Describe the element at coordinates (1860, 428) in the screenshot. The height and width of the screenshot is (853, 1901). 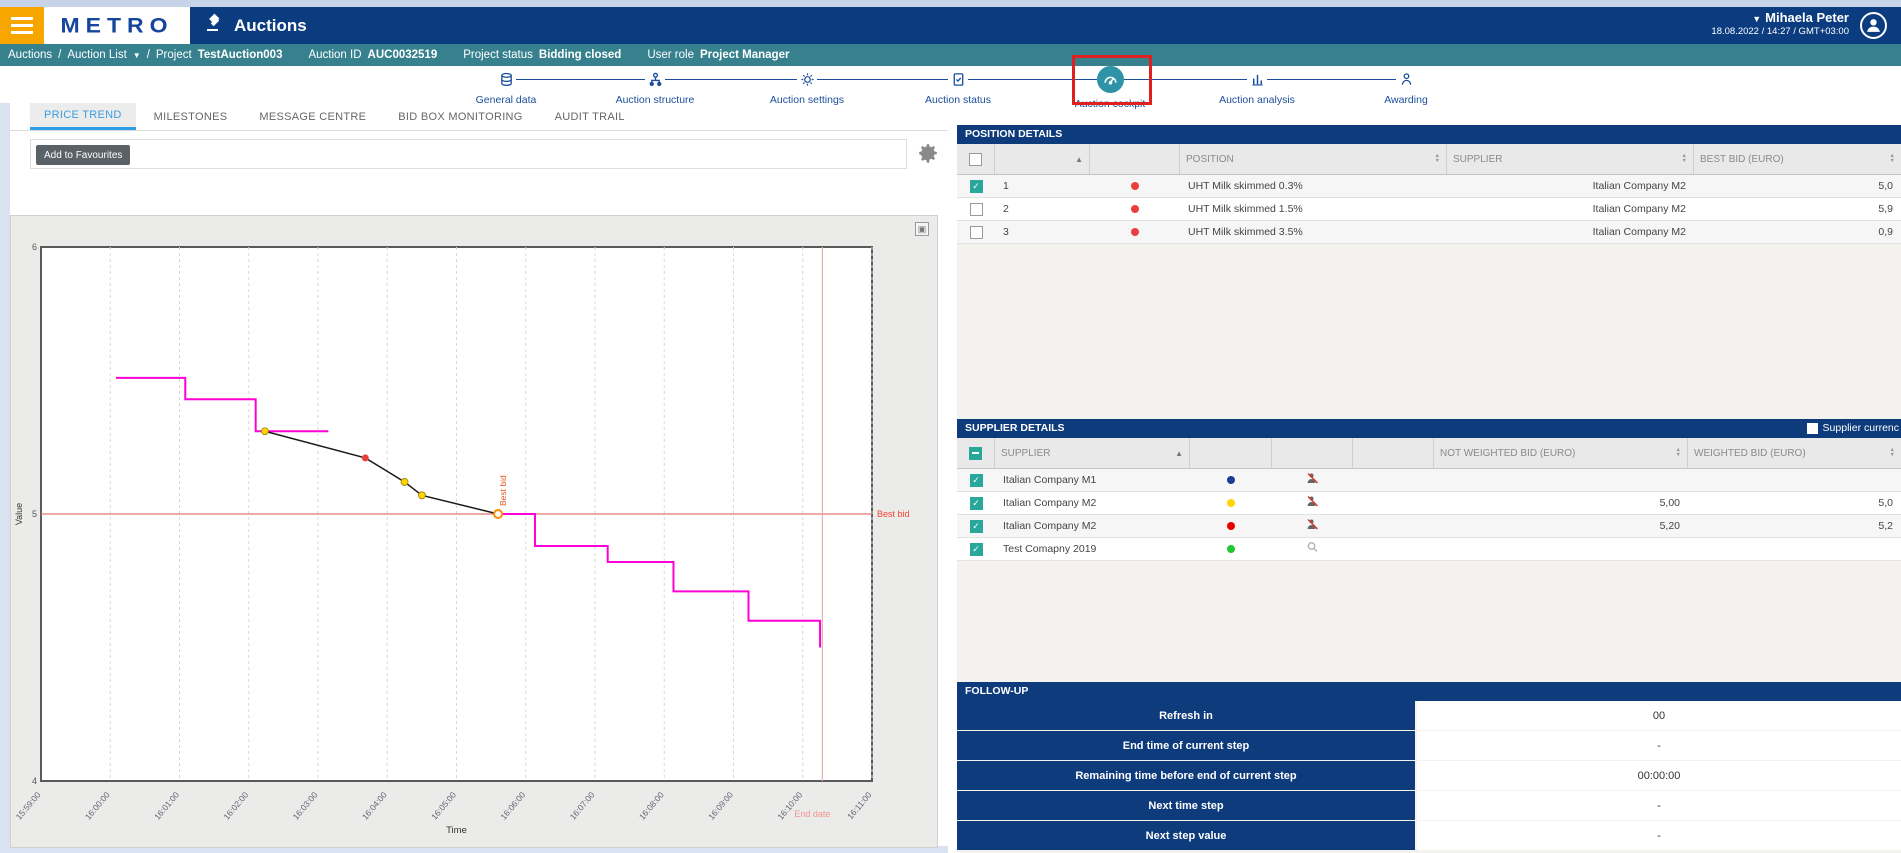
I see `supplier-currency-label: Supplier currenc` at that location.